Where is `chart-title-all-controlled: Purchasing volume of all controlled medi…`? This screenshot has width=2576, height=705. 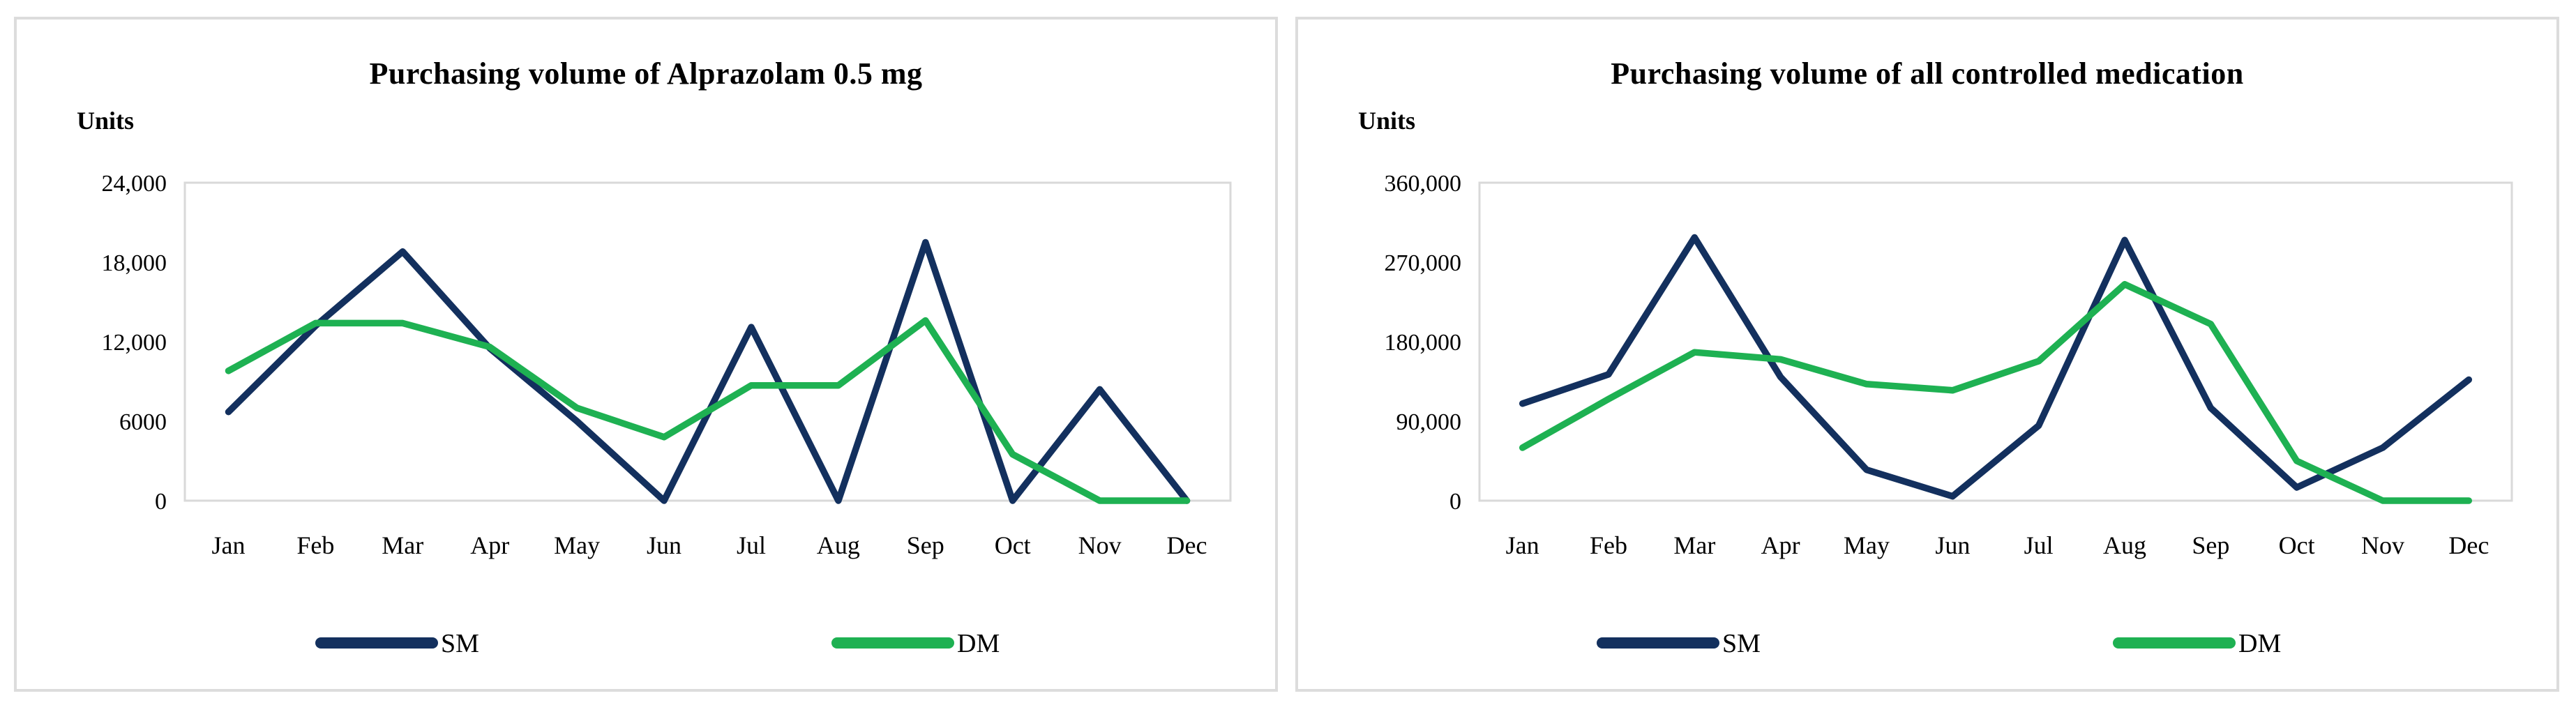 chart-title-all-controlled: Purchasing volume of all controlled medi… is located at coordinates (1927, 73).